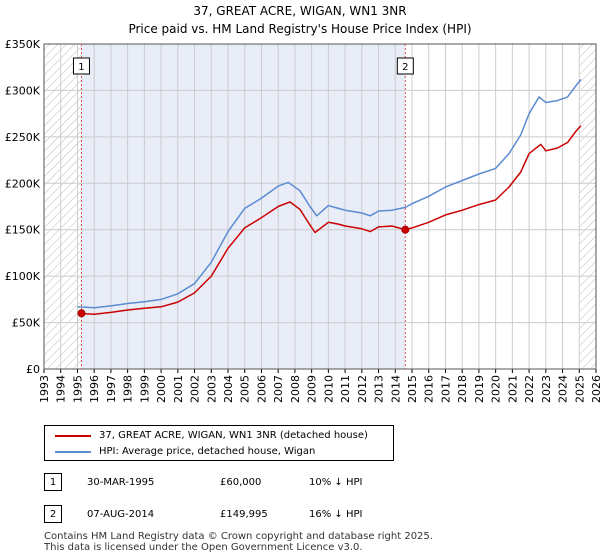 The image size is (600, 560). I want to click on transaction-badge: 1, so click(53, 482).